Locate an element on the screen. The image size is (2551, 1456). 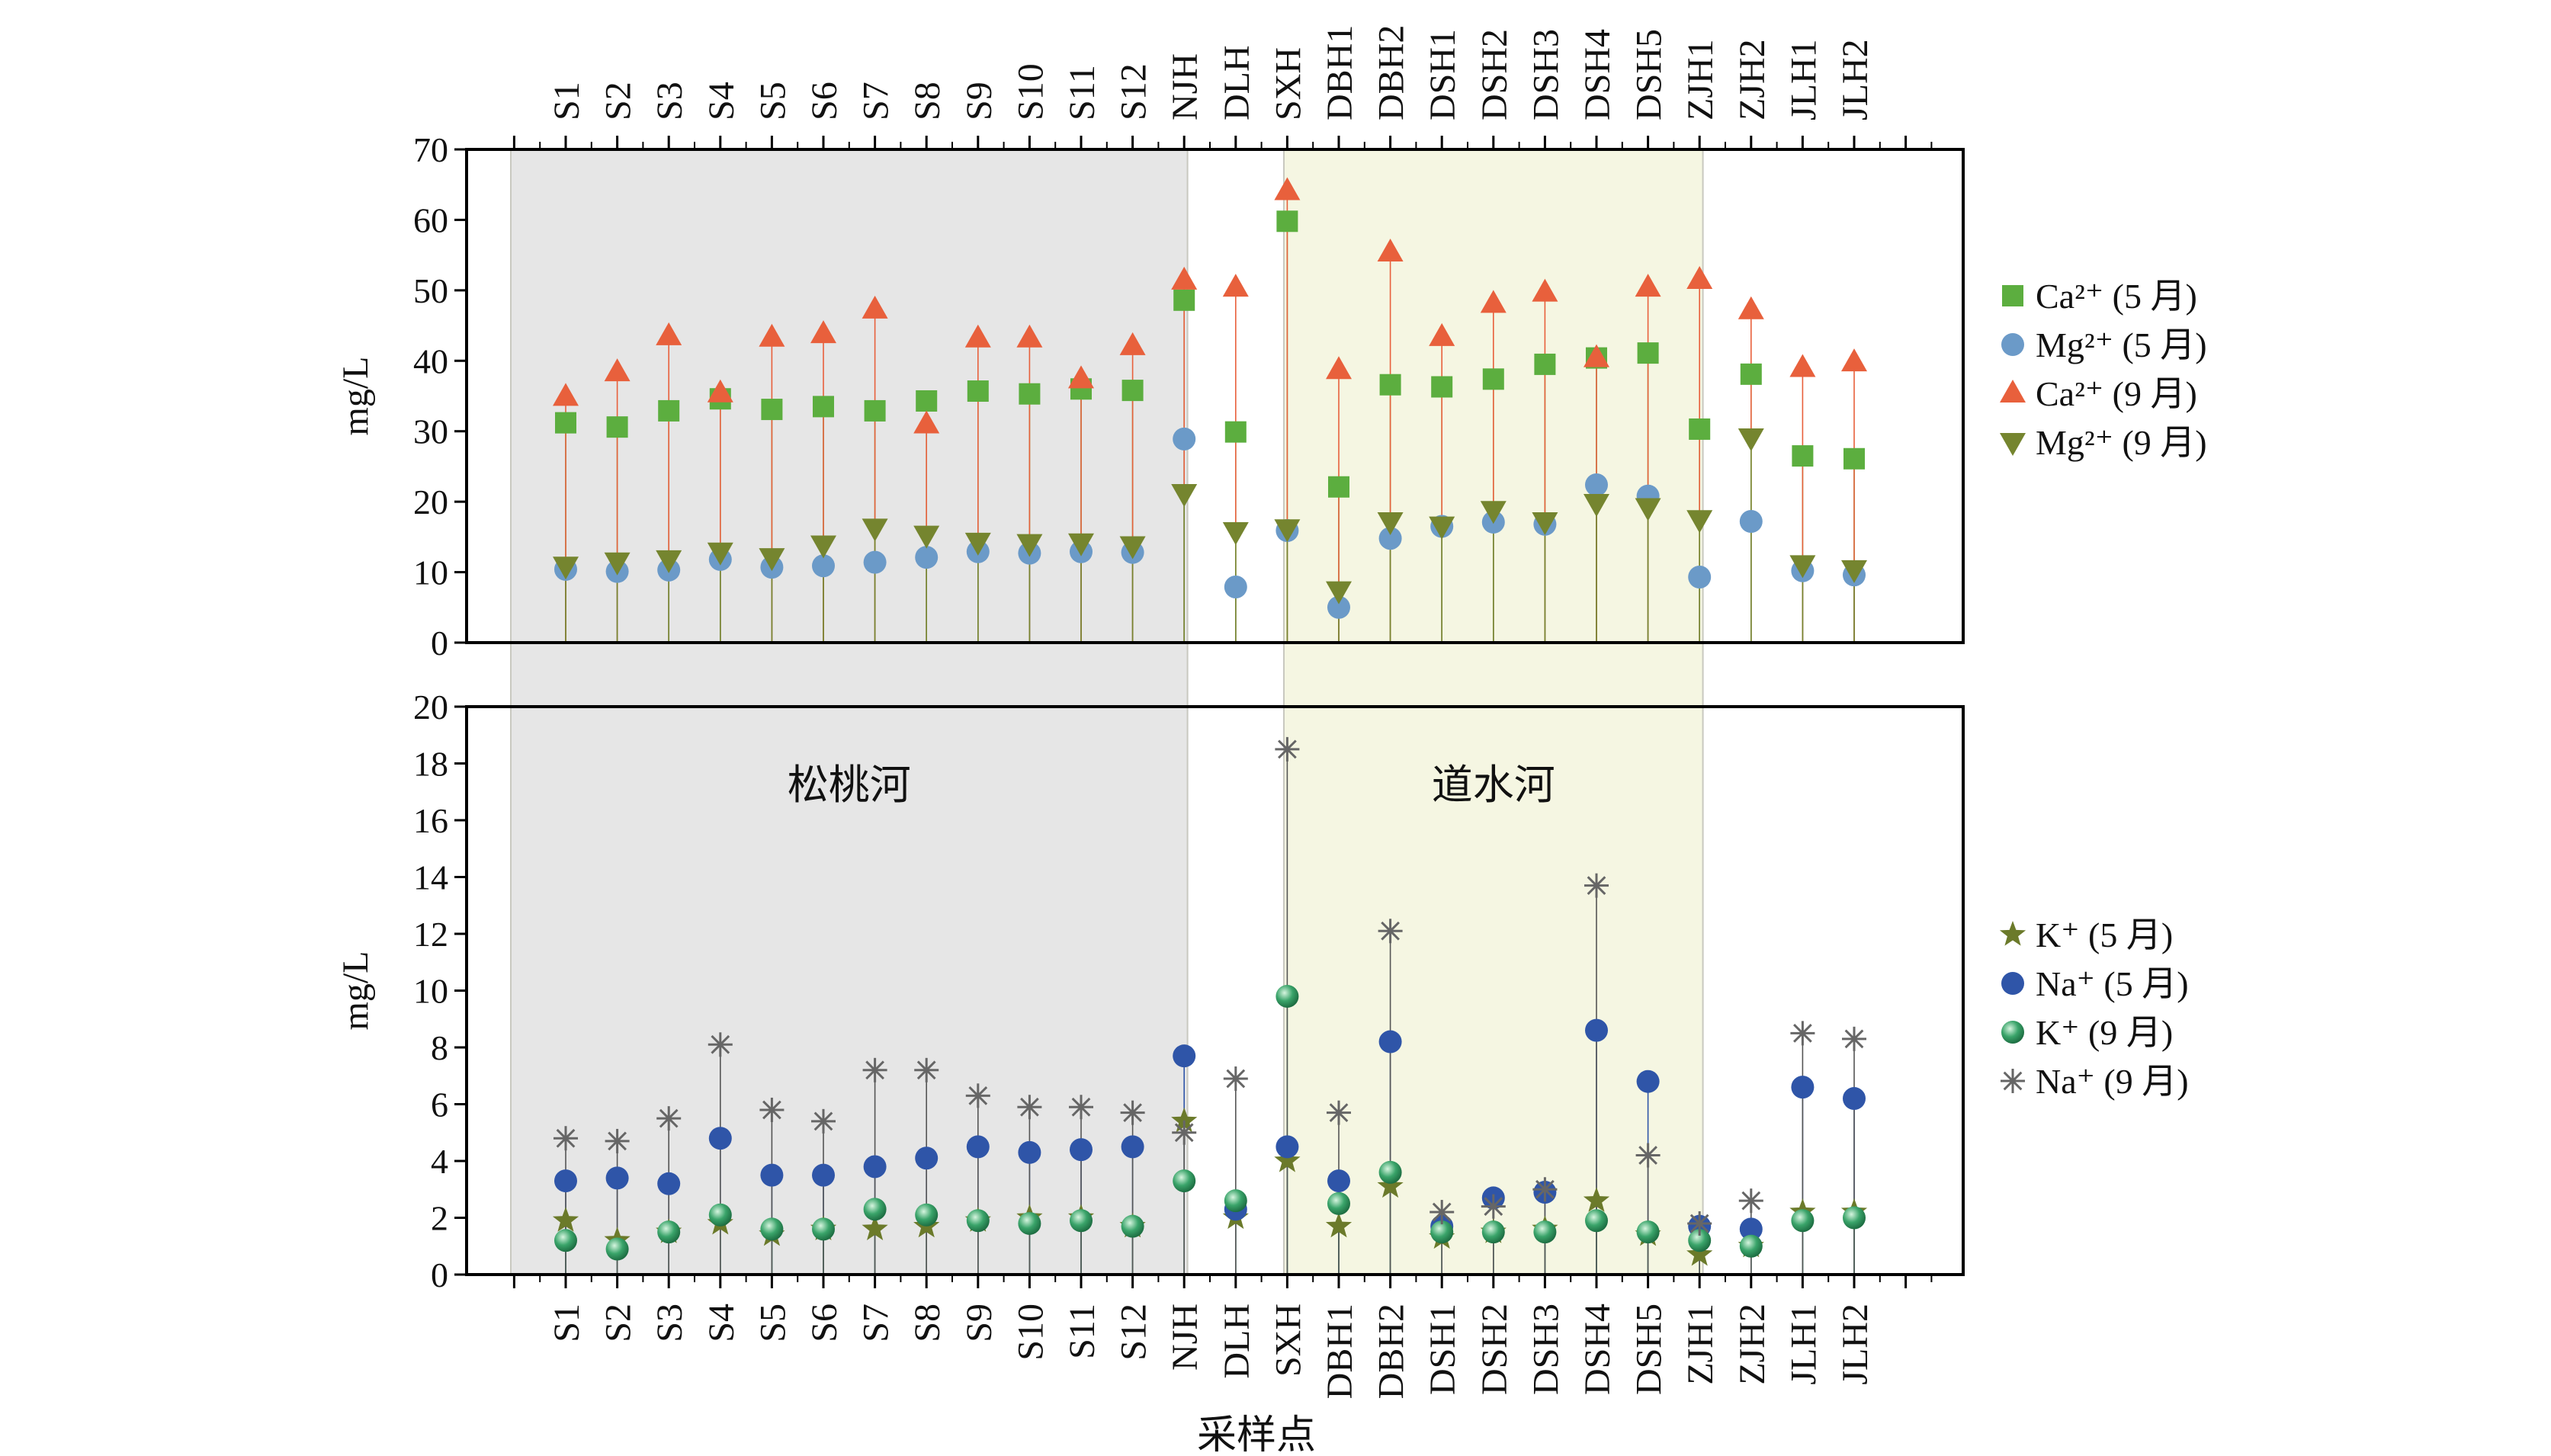
xtick-label-top-S5: S5 is located at coordinates (772, 101).